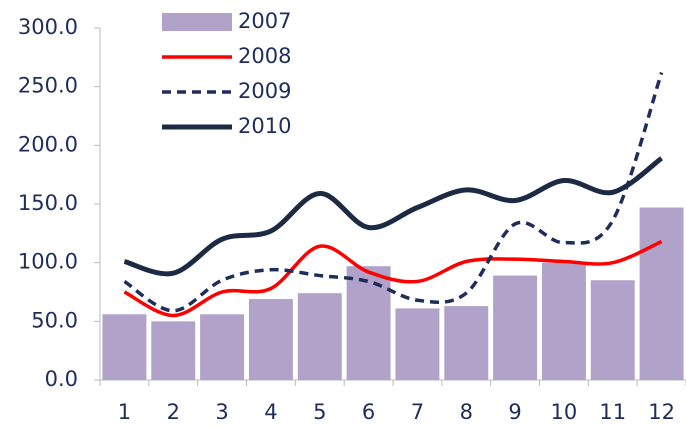 The width and height of the screenshot is (686, 427). Describe the element at coordinates (221, 412) in the screenshot. I see `x-tick-label: 3` at that location.